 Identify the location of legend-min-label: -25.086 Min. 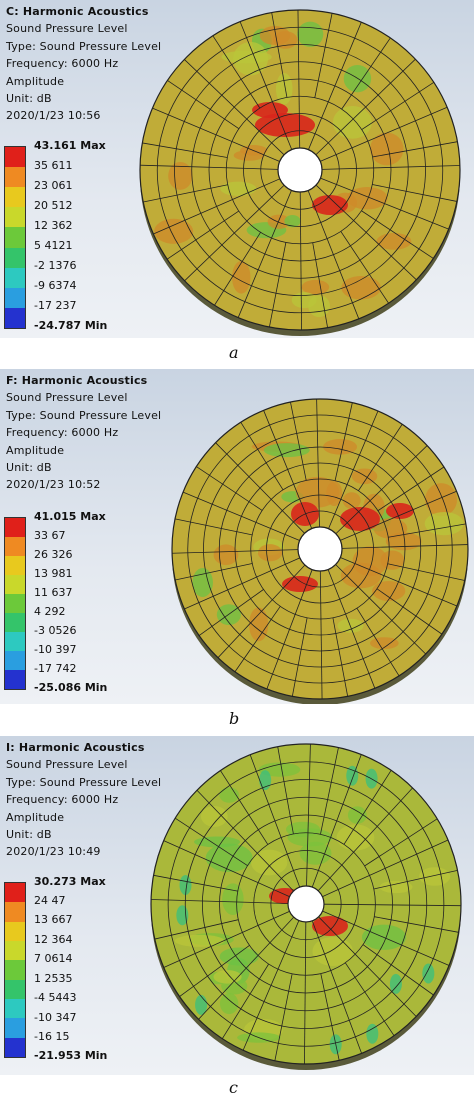
(71, 687).